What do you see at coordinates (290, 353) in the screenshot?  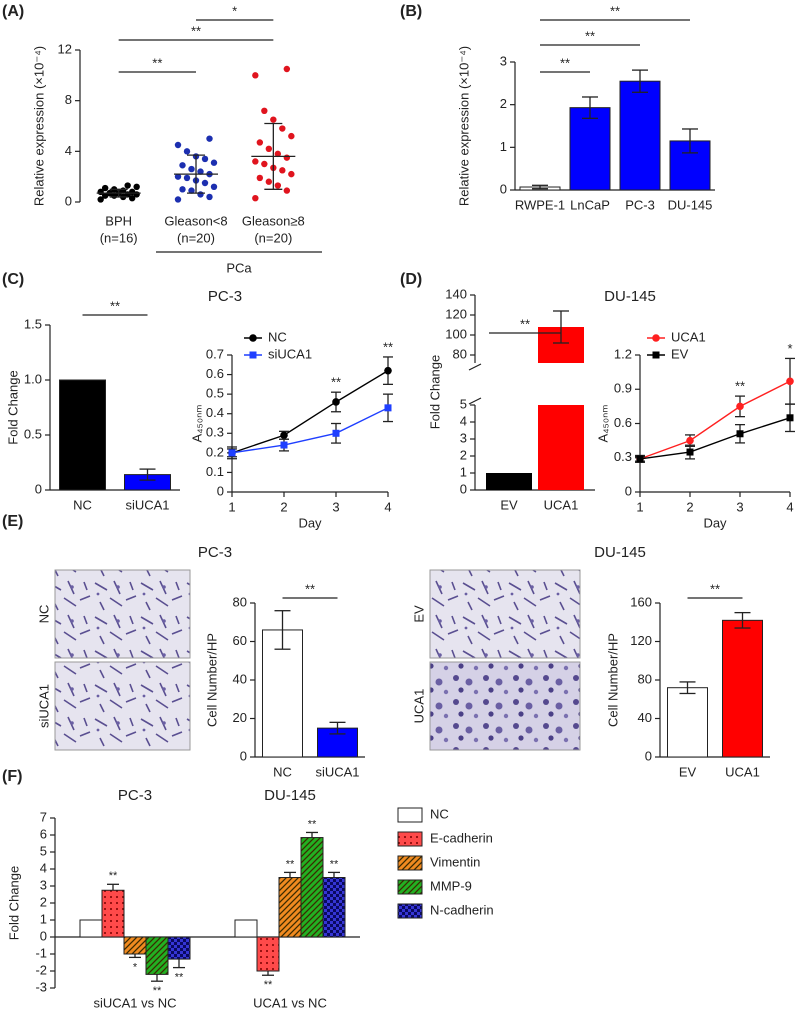 I see `legend-label: siUCA1` at bounding box center [290, 353].